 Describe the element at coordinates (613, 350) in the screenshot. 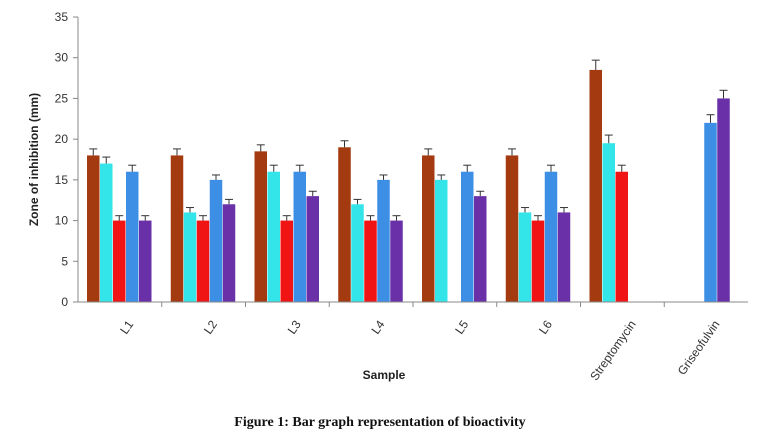

I see `x-tick-label: Streptomycin` at that location.